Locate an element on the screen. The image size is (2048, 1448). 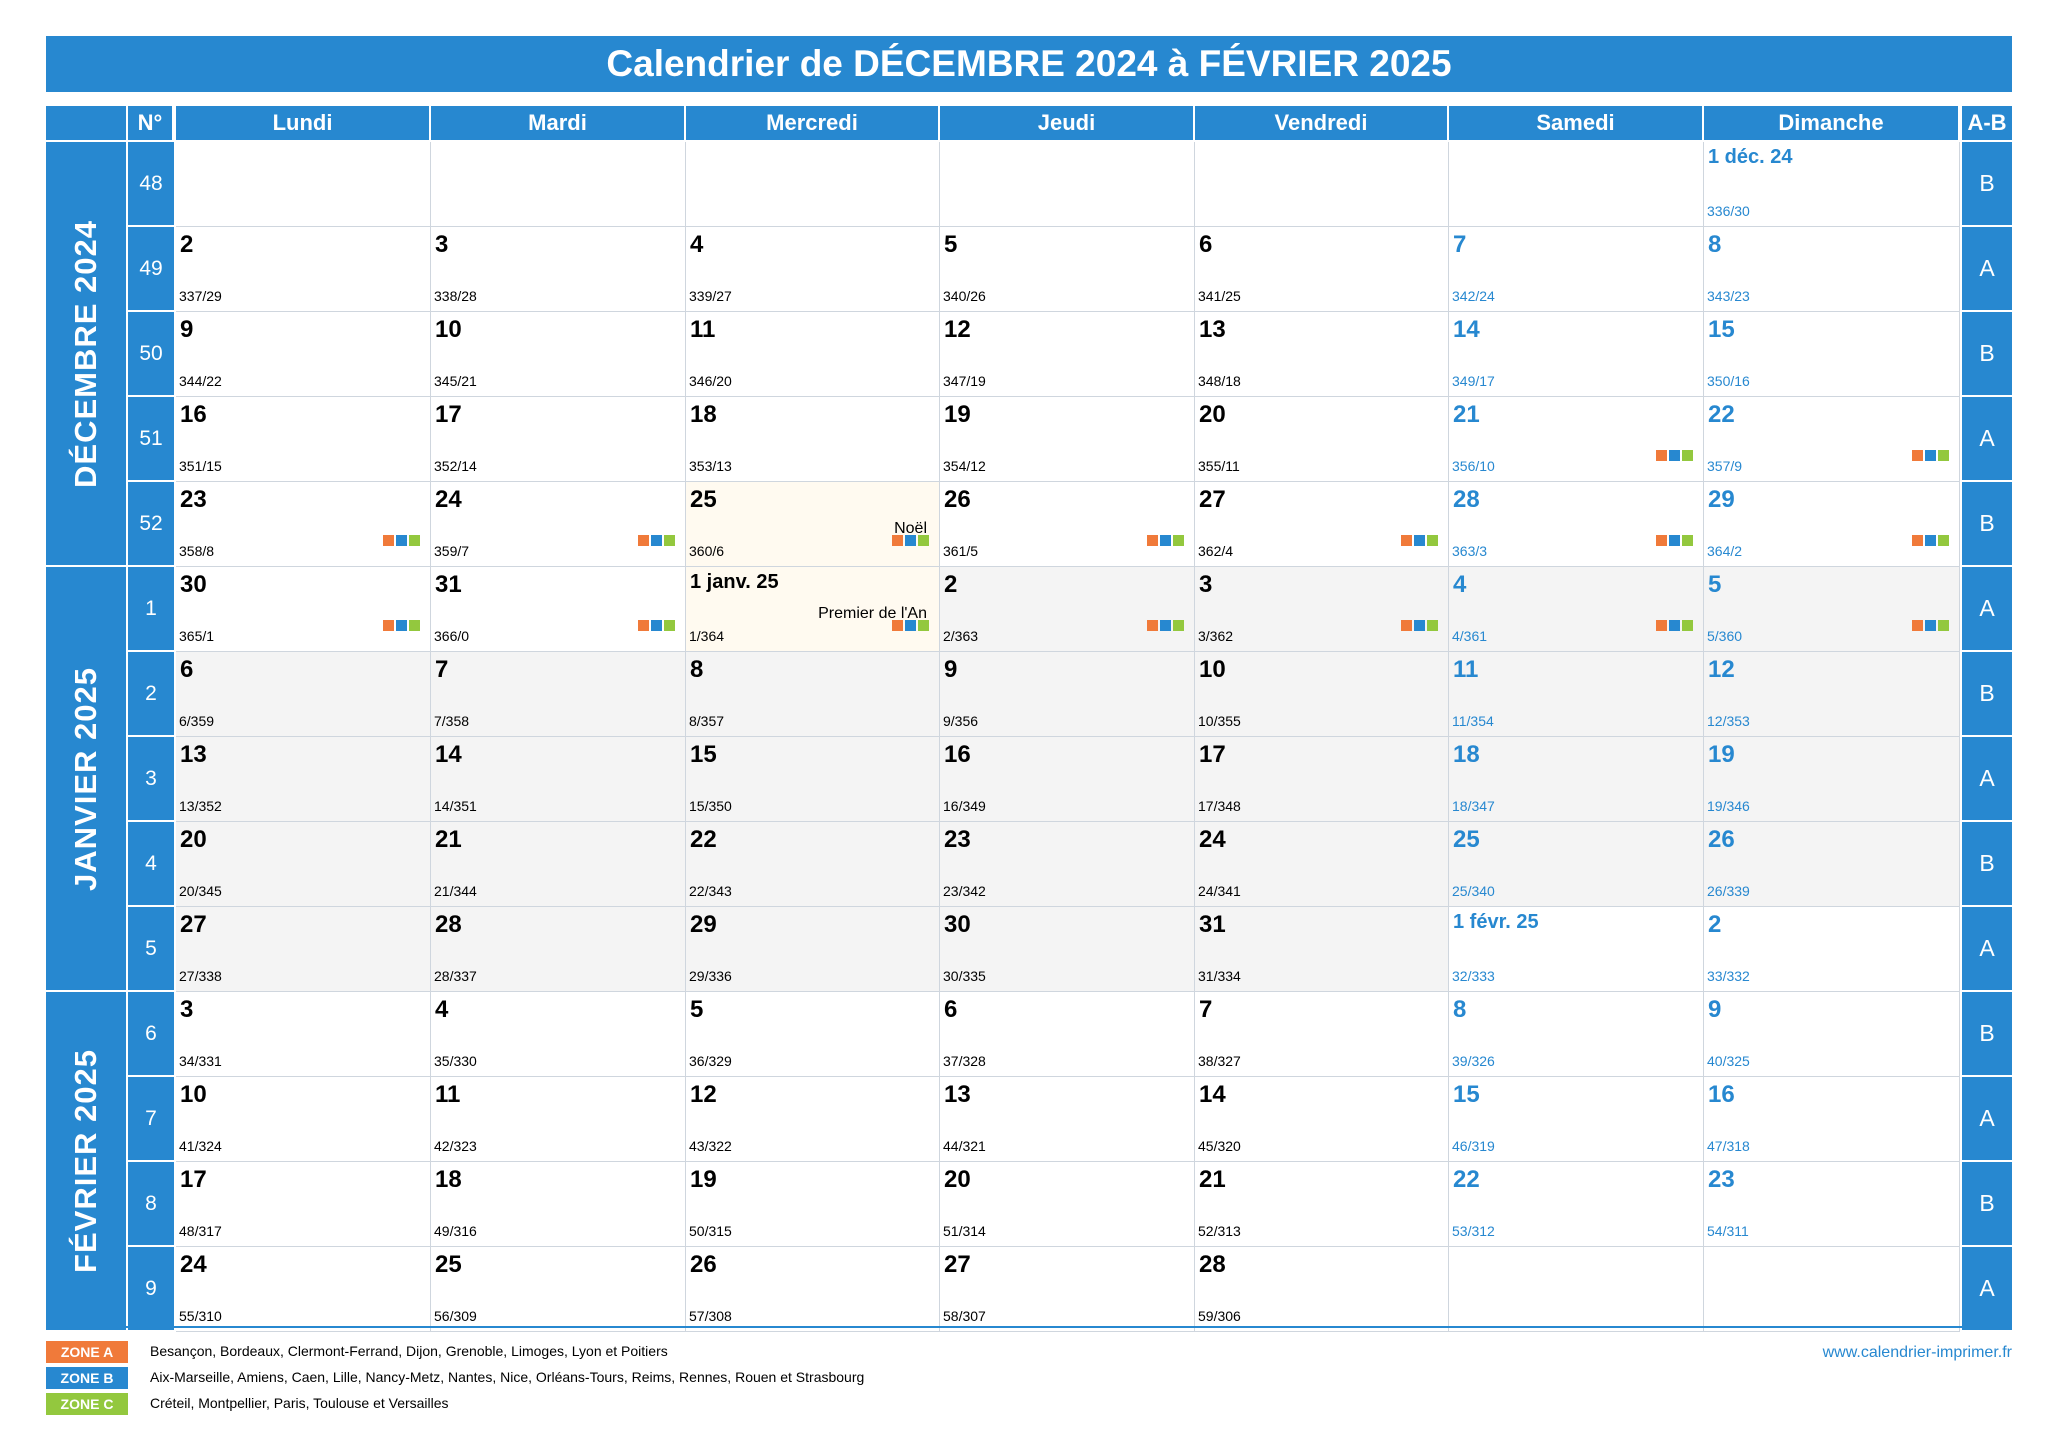
day-cell: 8 39/326 is located at coordinates (1576, 1034).